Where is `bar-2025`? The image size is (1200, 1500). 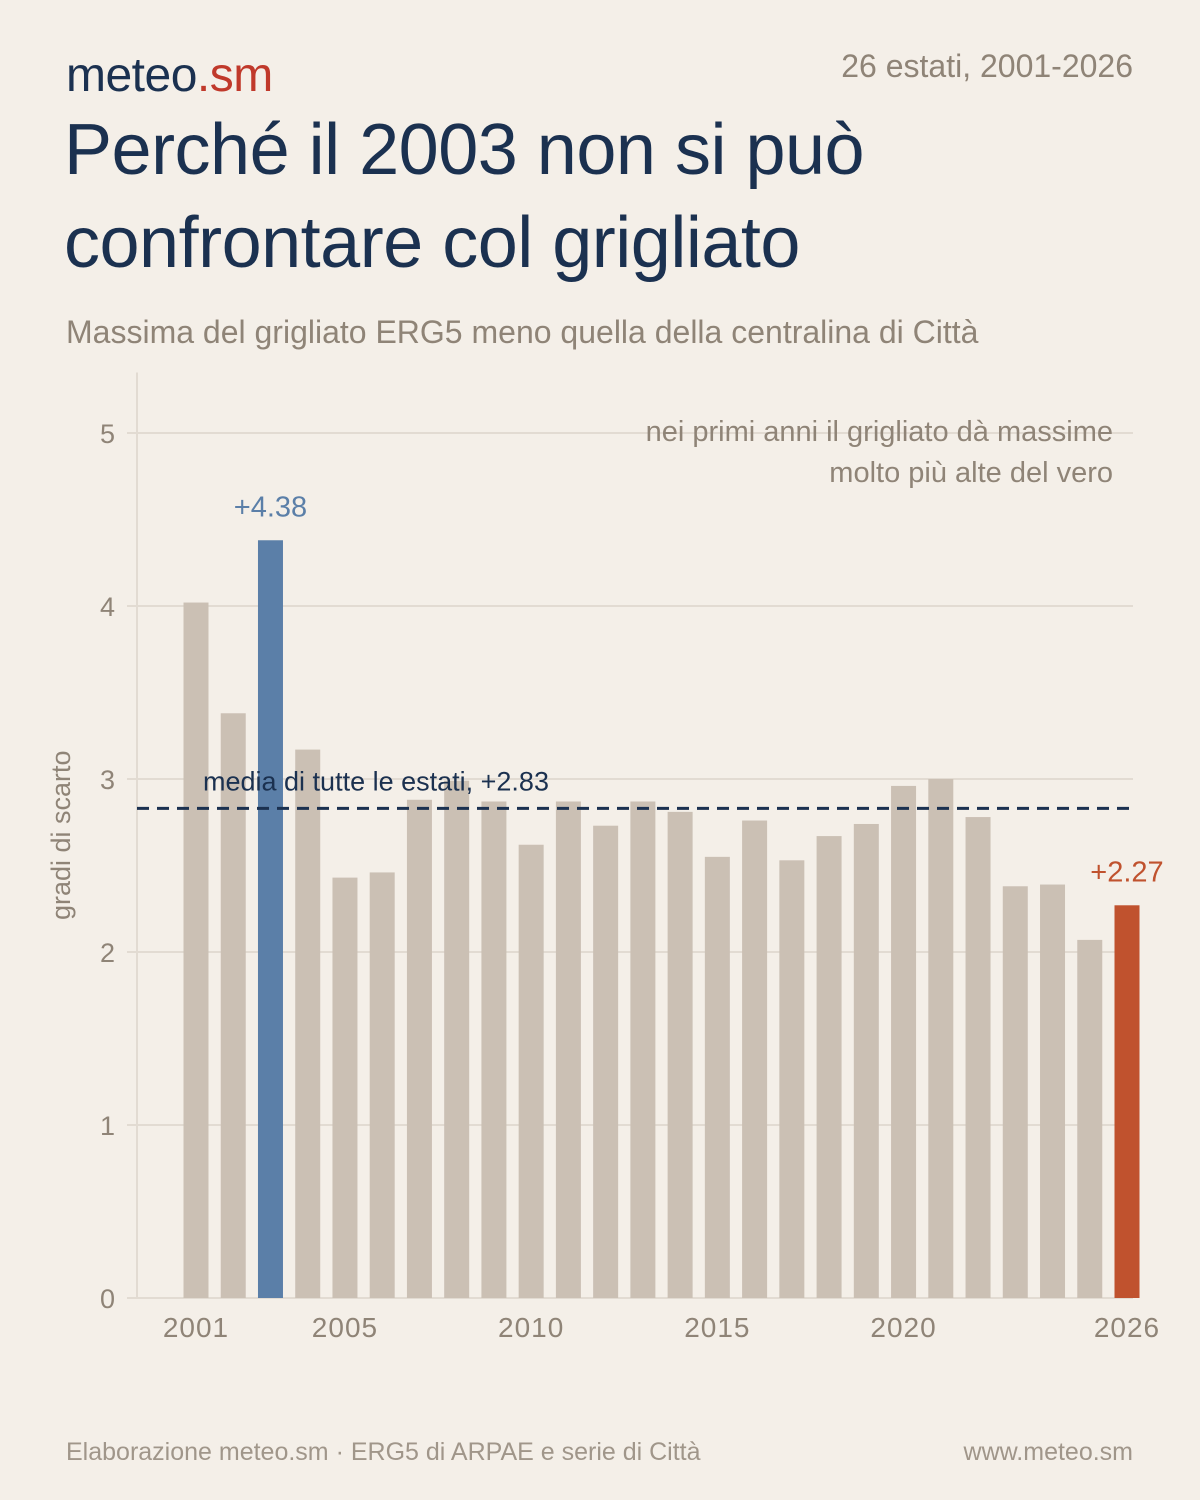 bar-2025 is located at coordinates (1090, 1118).